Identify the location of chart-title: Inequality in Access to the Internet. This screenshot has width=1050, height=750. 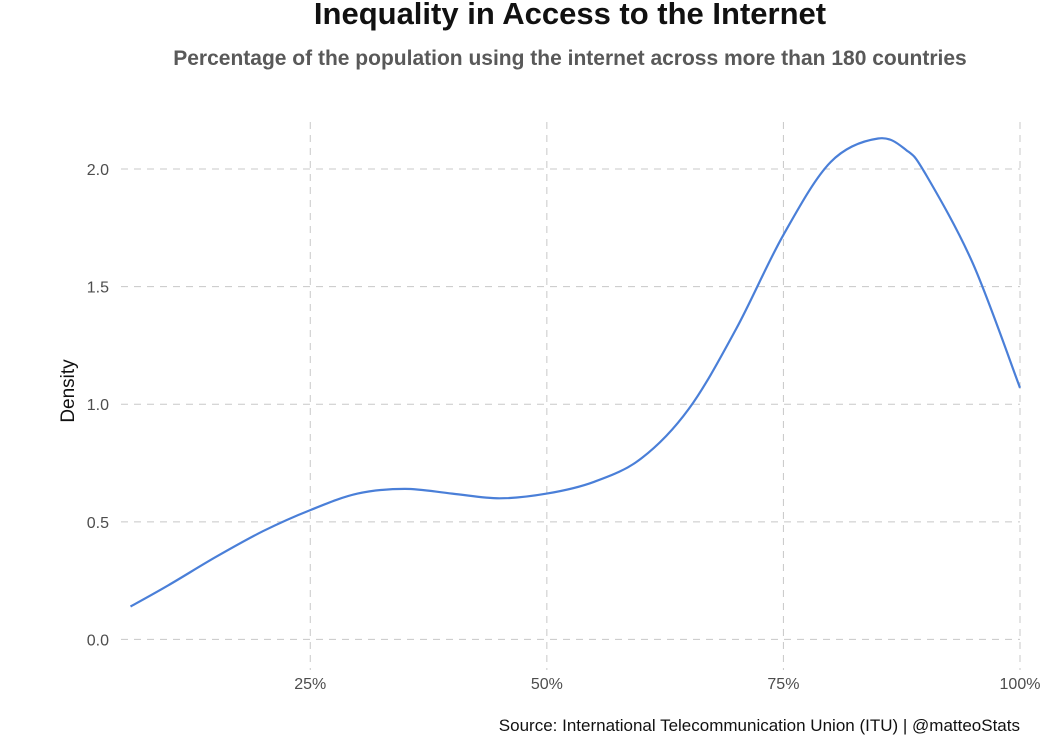
(570, 15).